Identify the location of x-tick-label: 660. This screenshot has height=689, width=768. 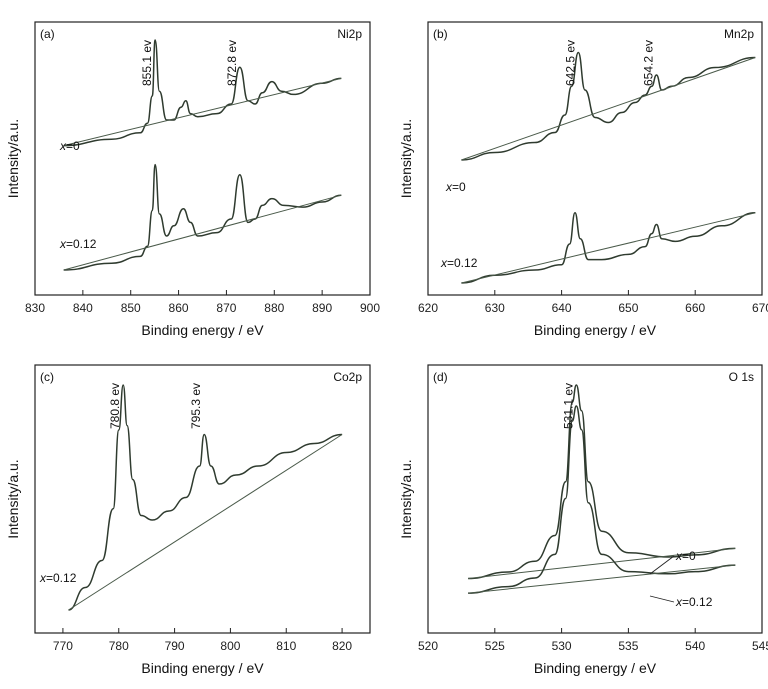
(695, 308).